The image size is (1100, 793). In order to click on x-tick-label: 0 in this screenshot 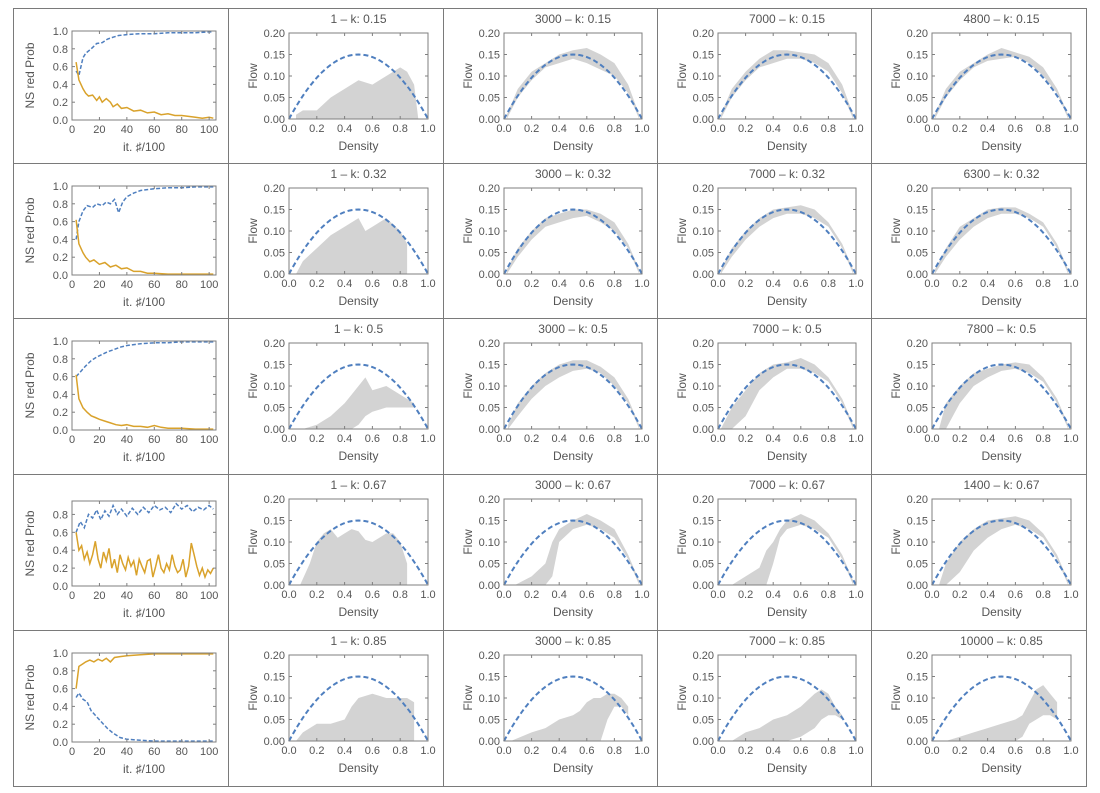, I will do `click(72, 752)`.